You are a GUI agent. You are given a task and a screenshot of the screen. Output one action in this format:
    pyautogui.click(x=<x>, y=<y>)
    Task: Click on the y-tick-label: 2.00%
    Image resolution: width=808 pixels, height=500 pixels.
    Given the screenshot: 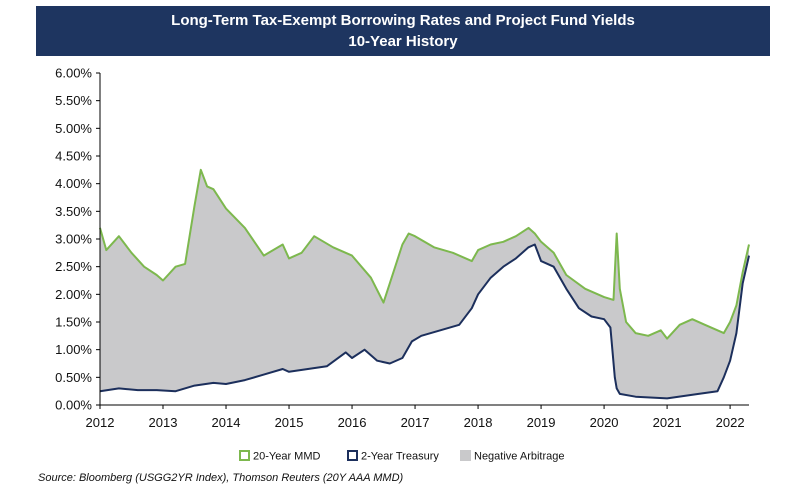 What is the action you would take?
    pyautogui.click(x=73, y=294)
    